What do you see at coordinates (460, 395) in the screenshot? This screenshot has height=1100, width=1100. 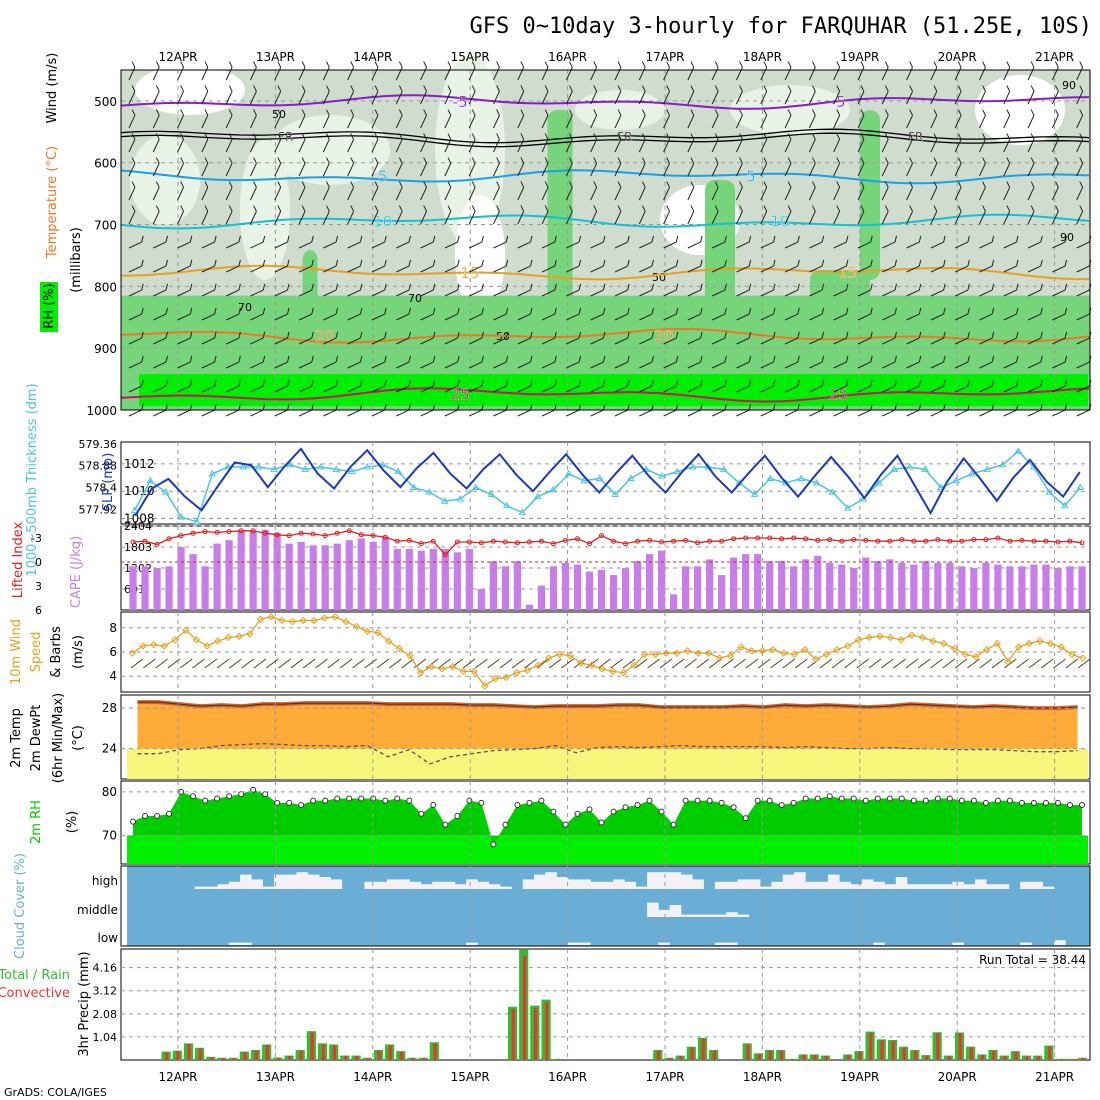 I see `isotherm-label: 25` at bounding box center [460, 395].